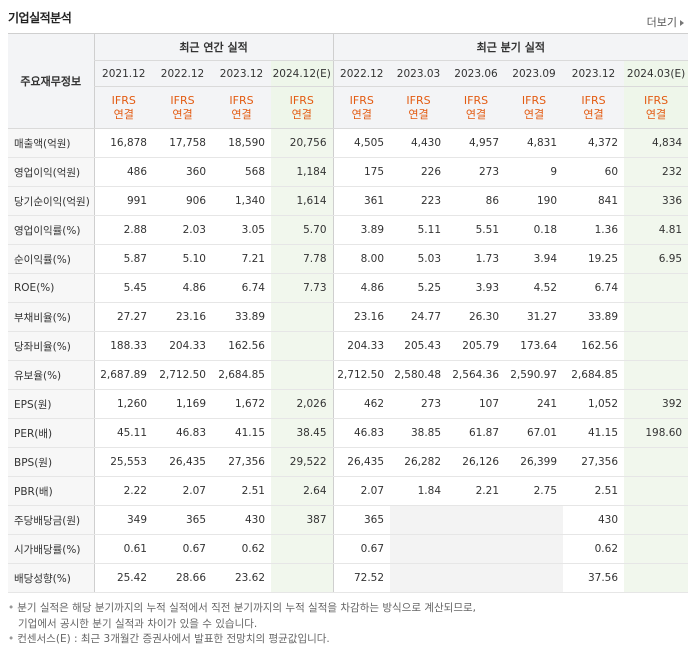 Image resolution: width=694 pixels, height=648 pixels. Describe the element at coordinates (594, 172) in the screenshot. I see `value-cell: 60` at that location.